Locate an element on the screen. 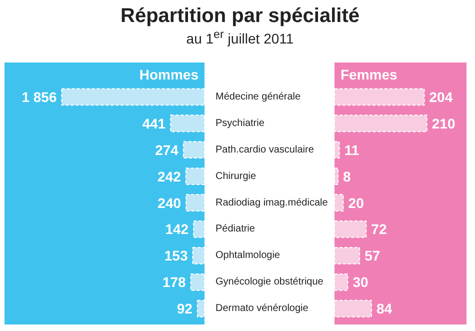 The width and height of the screenshot is (475, 331). data-label: 274 is located at coordinates (167, 150).